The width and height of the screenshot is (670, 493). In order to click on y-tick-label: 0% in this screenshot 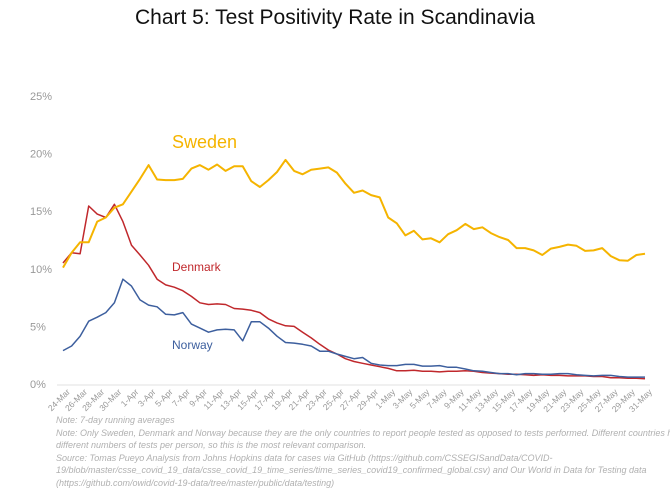, I will do `click(38, 385)`.